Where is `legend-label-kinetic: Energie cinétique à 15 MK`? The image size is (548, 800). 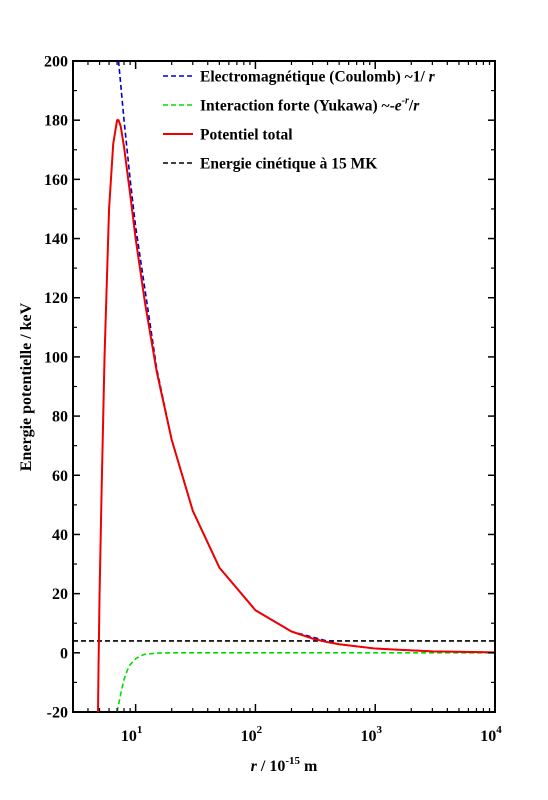 legend-label-kinetic: Energie cinétique à 15 MK is located at coordinates (288, 164).